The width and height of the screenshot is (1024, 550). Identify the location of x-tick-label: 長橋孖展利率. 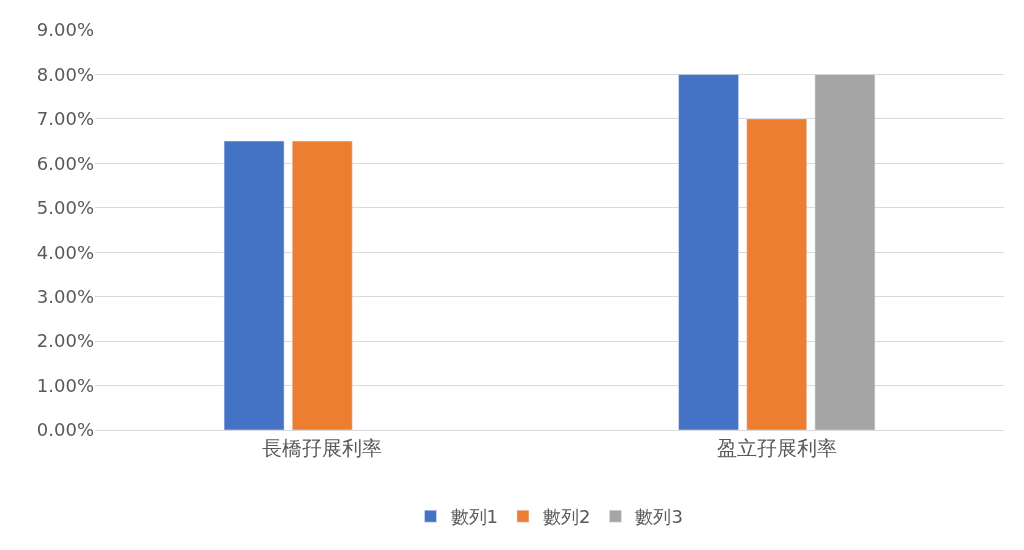
(322, 448).